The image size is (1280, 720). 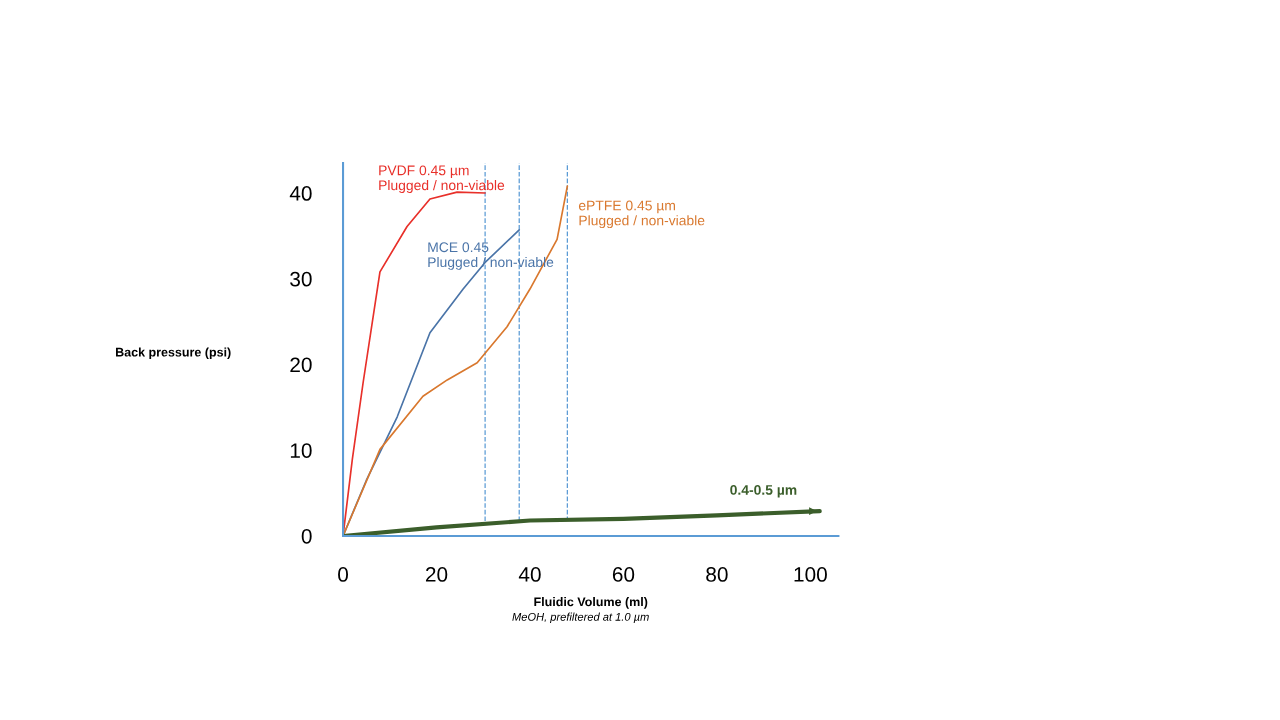 I want to click on text: MeOH, prefiltered at 1.0 µm, so click(x=580, y=617).